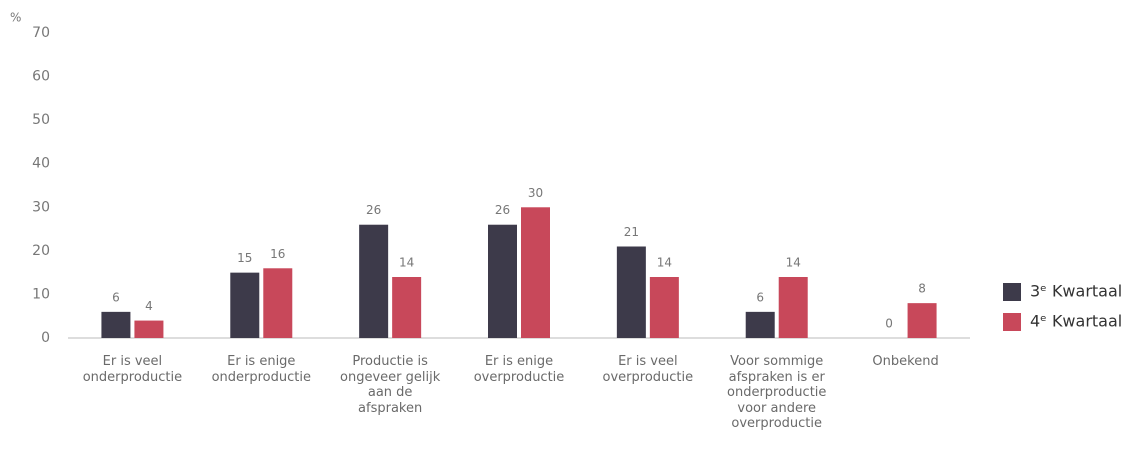 This screenshot has height=461, width=1143. Describe the element at coordinates (631, 232) in the screenshot. I see `value-label: 21` at that location.